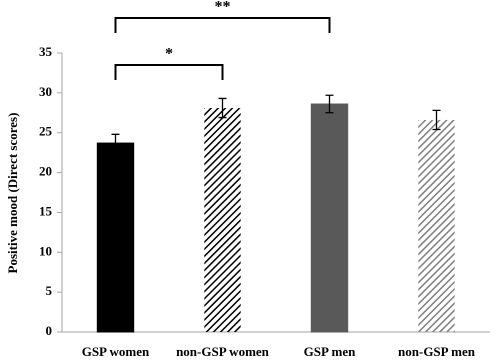 This screenshot has width=500, height=360. I want to click on significance-label: *, so click(169, 54).